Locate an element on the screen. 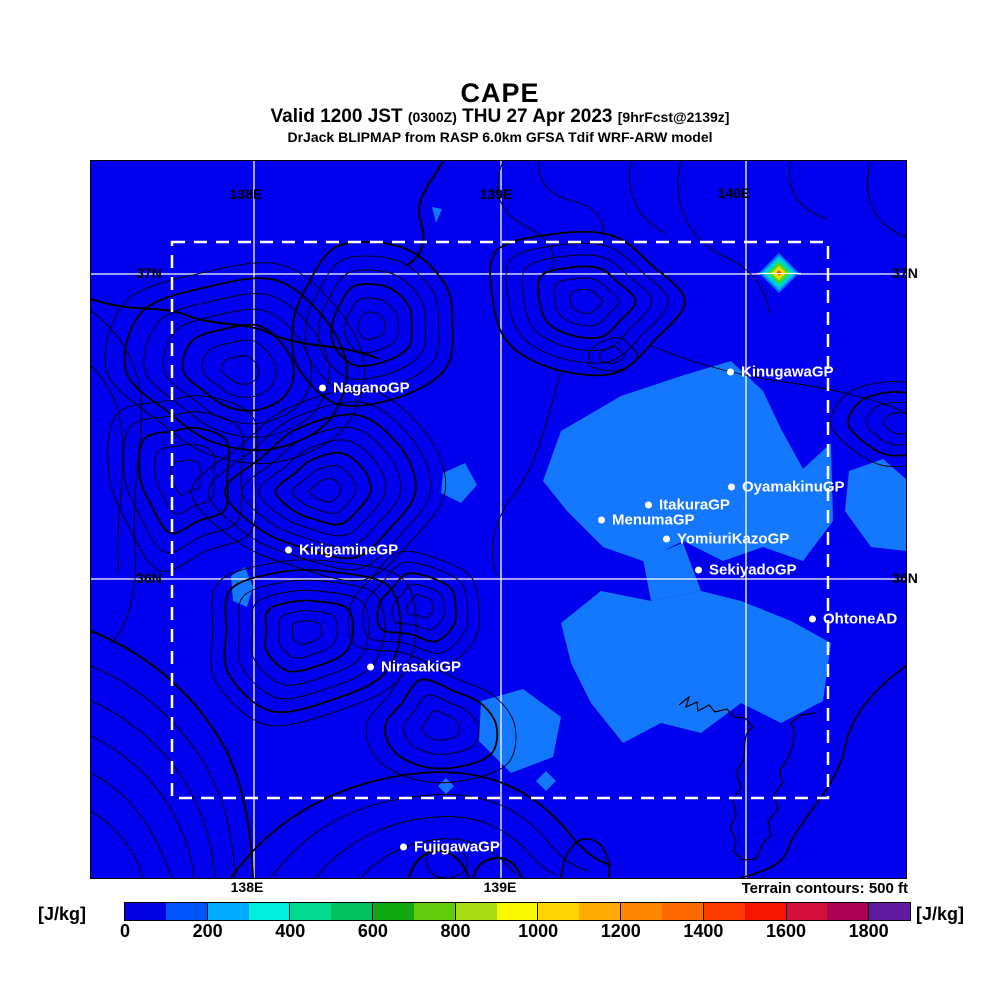 This screenshot has width=1000, height=1000. lat-label-37n-right: 37N is located at coordinates (905, 273).